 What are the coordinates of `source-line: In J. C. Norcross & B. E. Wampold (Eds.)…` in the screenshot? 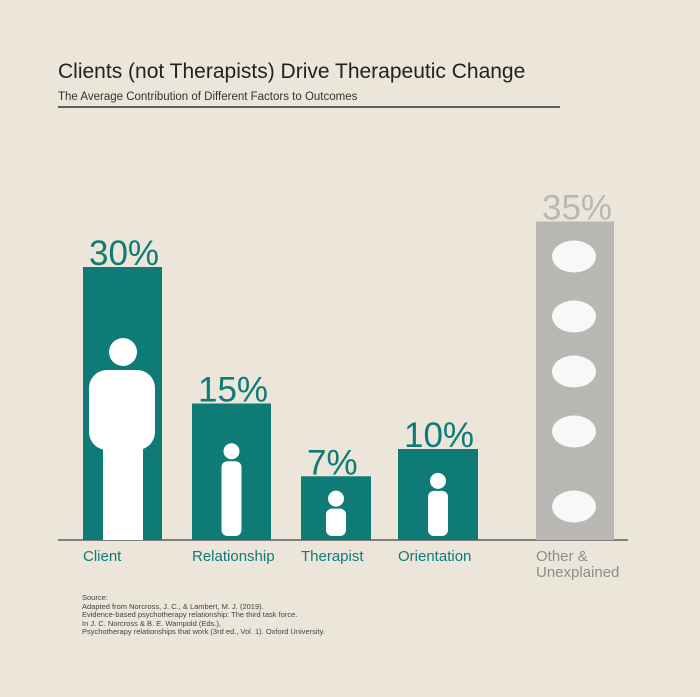 It's located at (151, 623).